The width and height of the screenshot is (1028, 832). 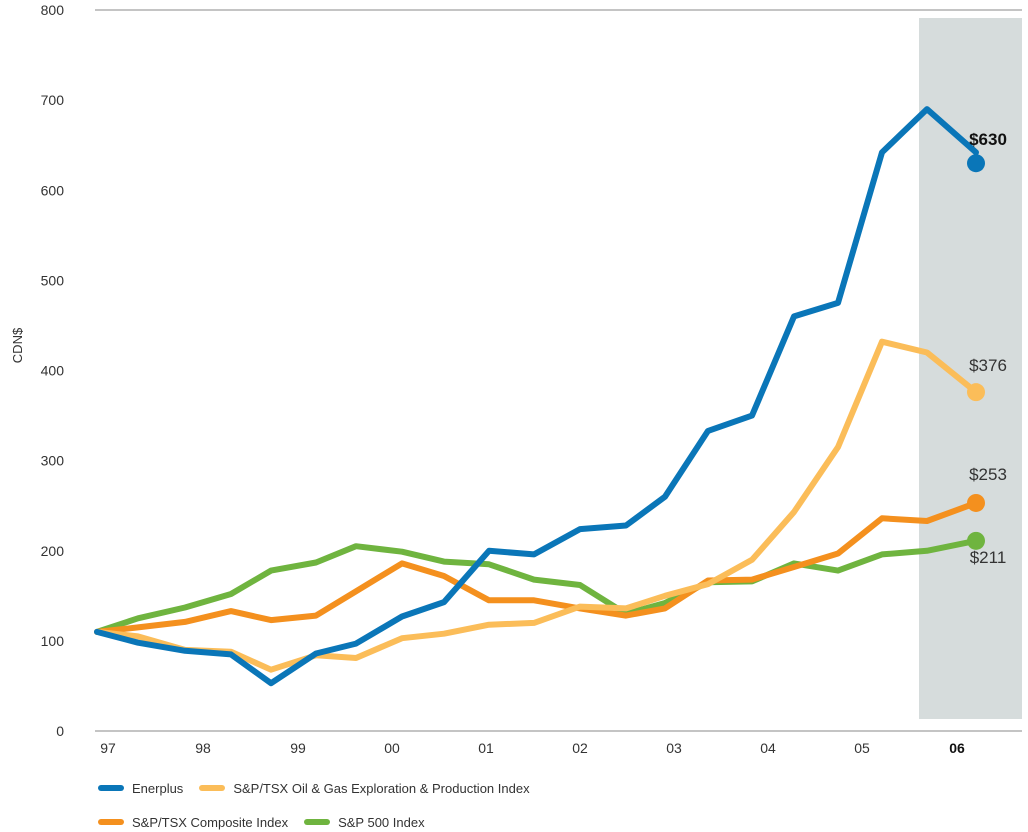 I want to click on y-tick-label: 800, so click(x=53, y=10).